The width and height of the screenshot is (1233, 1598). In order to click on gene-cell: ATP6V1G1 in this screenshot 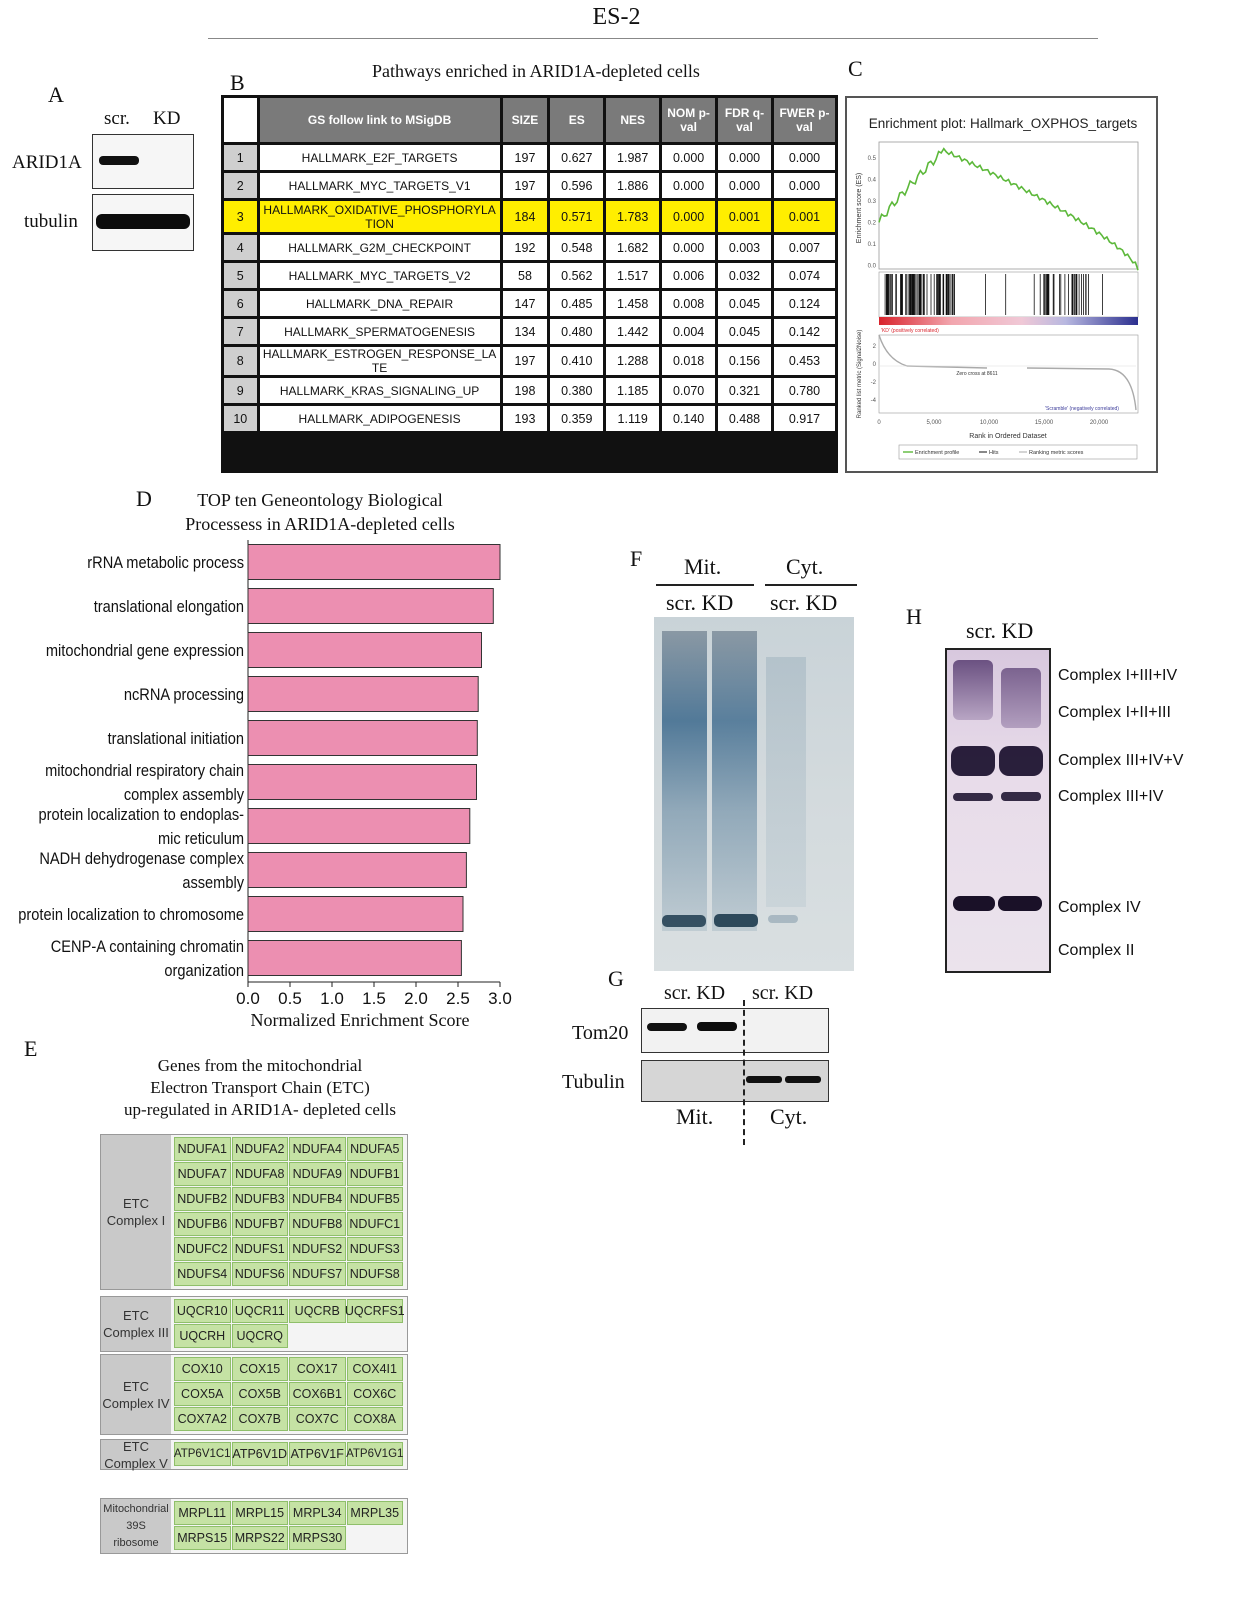, I will do `click(374, 1454)`.